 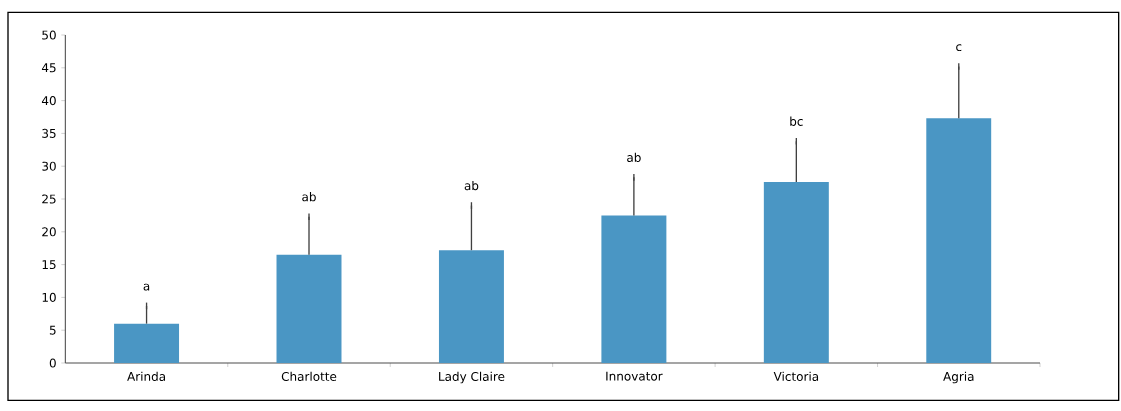 I want to click on y-tick-label: 5, so click(x=52, y=330).